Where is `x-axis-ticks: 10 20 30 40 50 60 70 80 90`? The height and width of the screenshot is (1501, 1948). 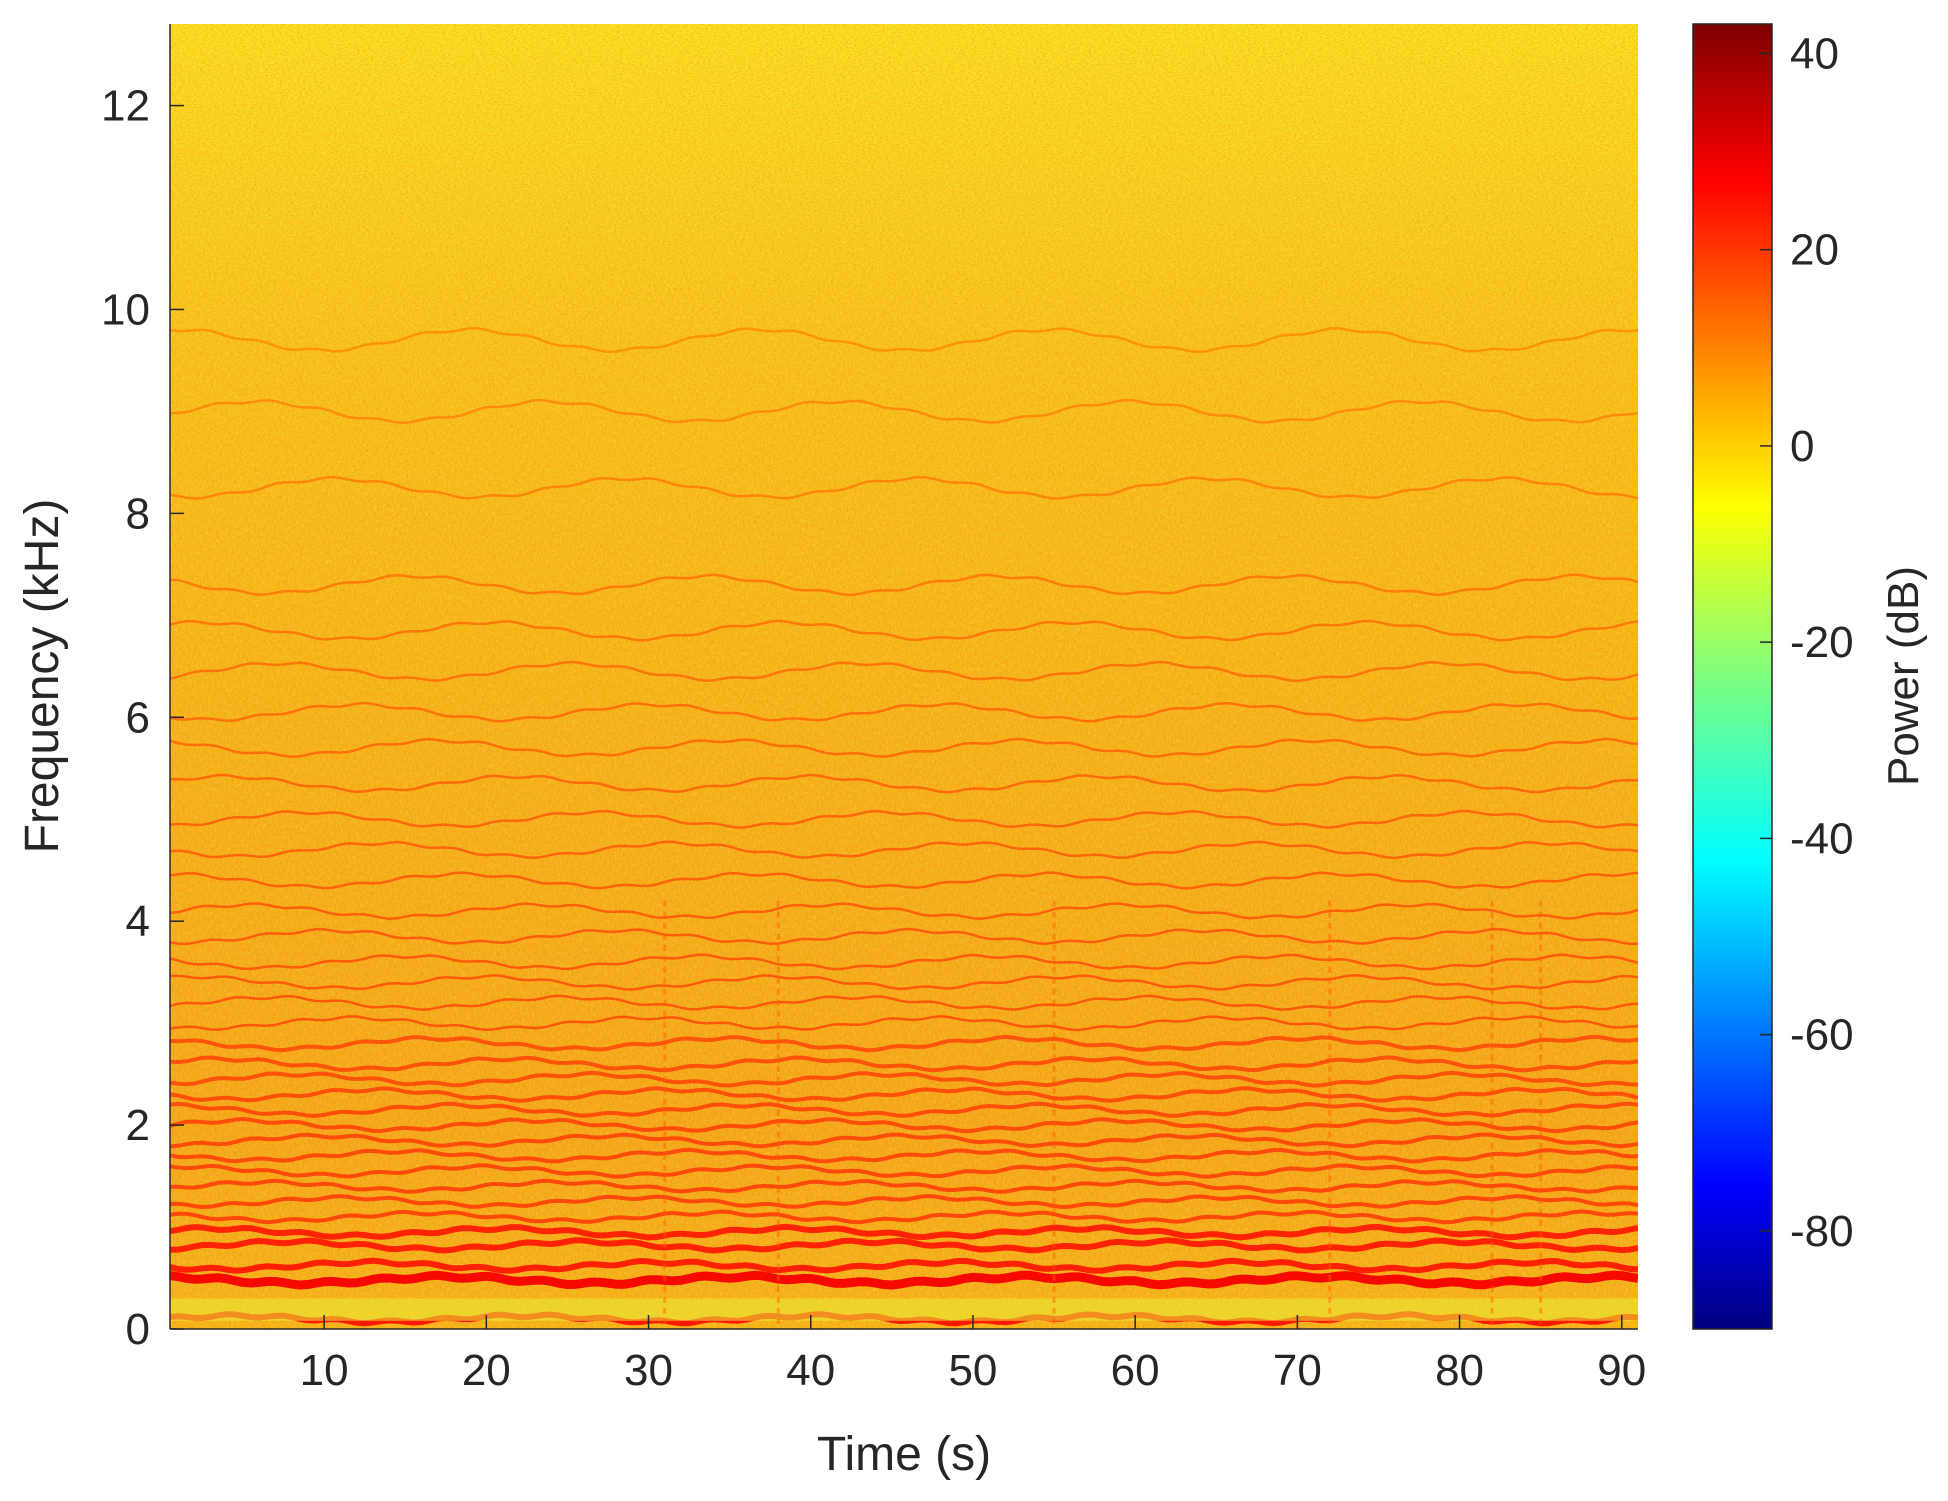
x-axis-ticks: 10 20 30 40 50 60 70 80 90 is located at coordinates (973, 1355).